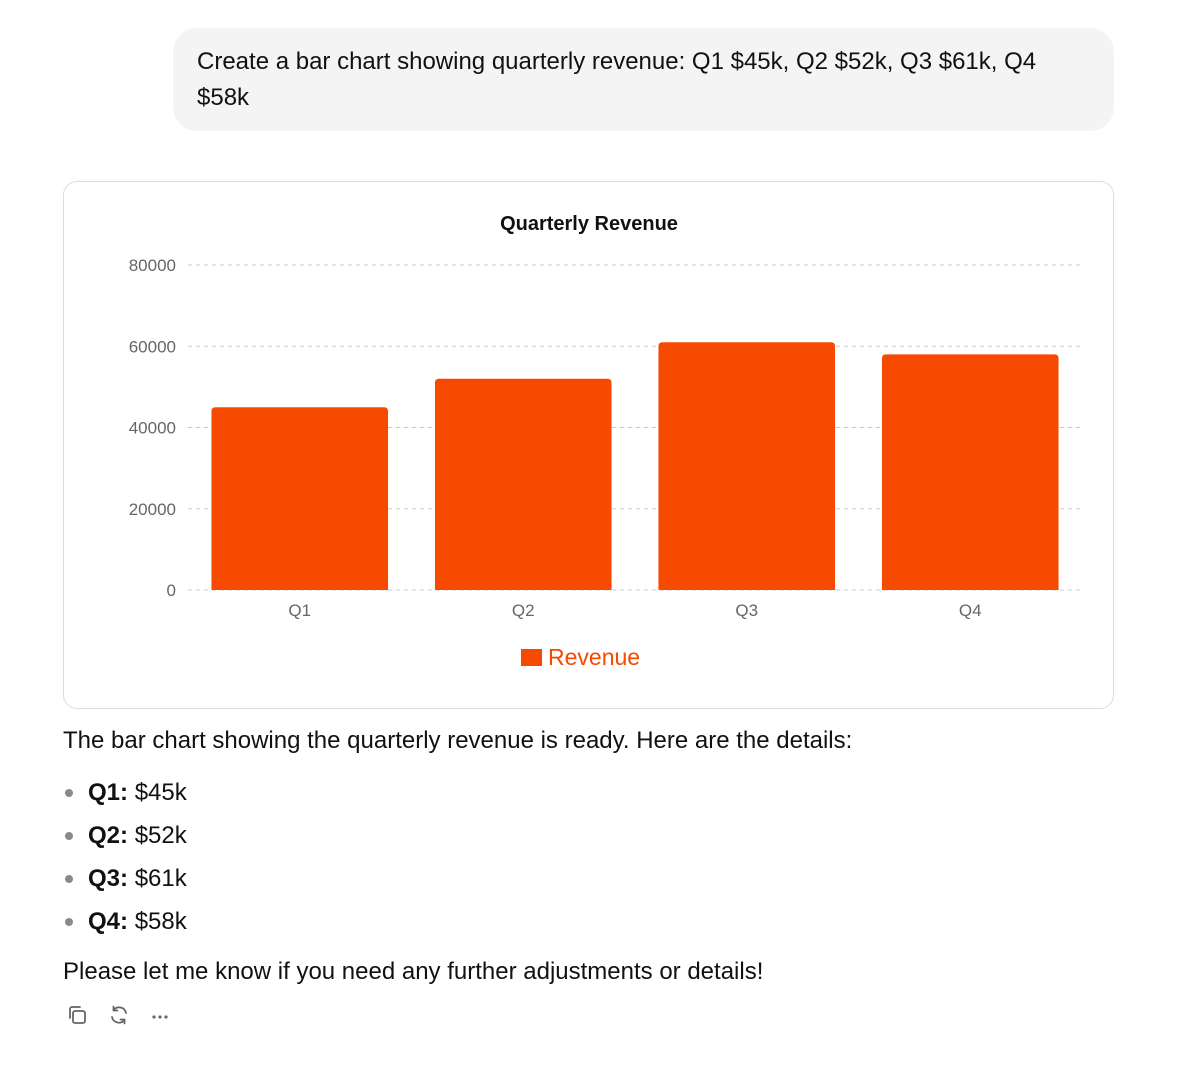  I want to click on more-icon, so click(160, 1017).